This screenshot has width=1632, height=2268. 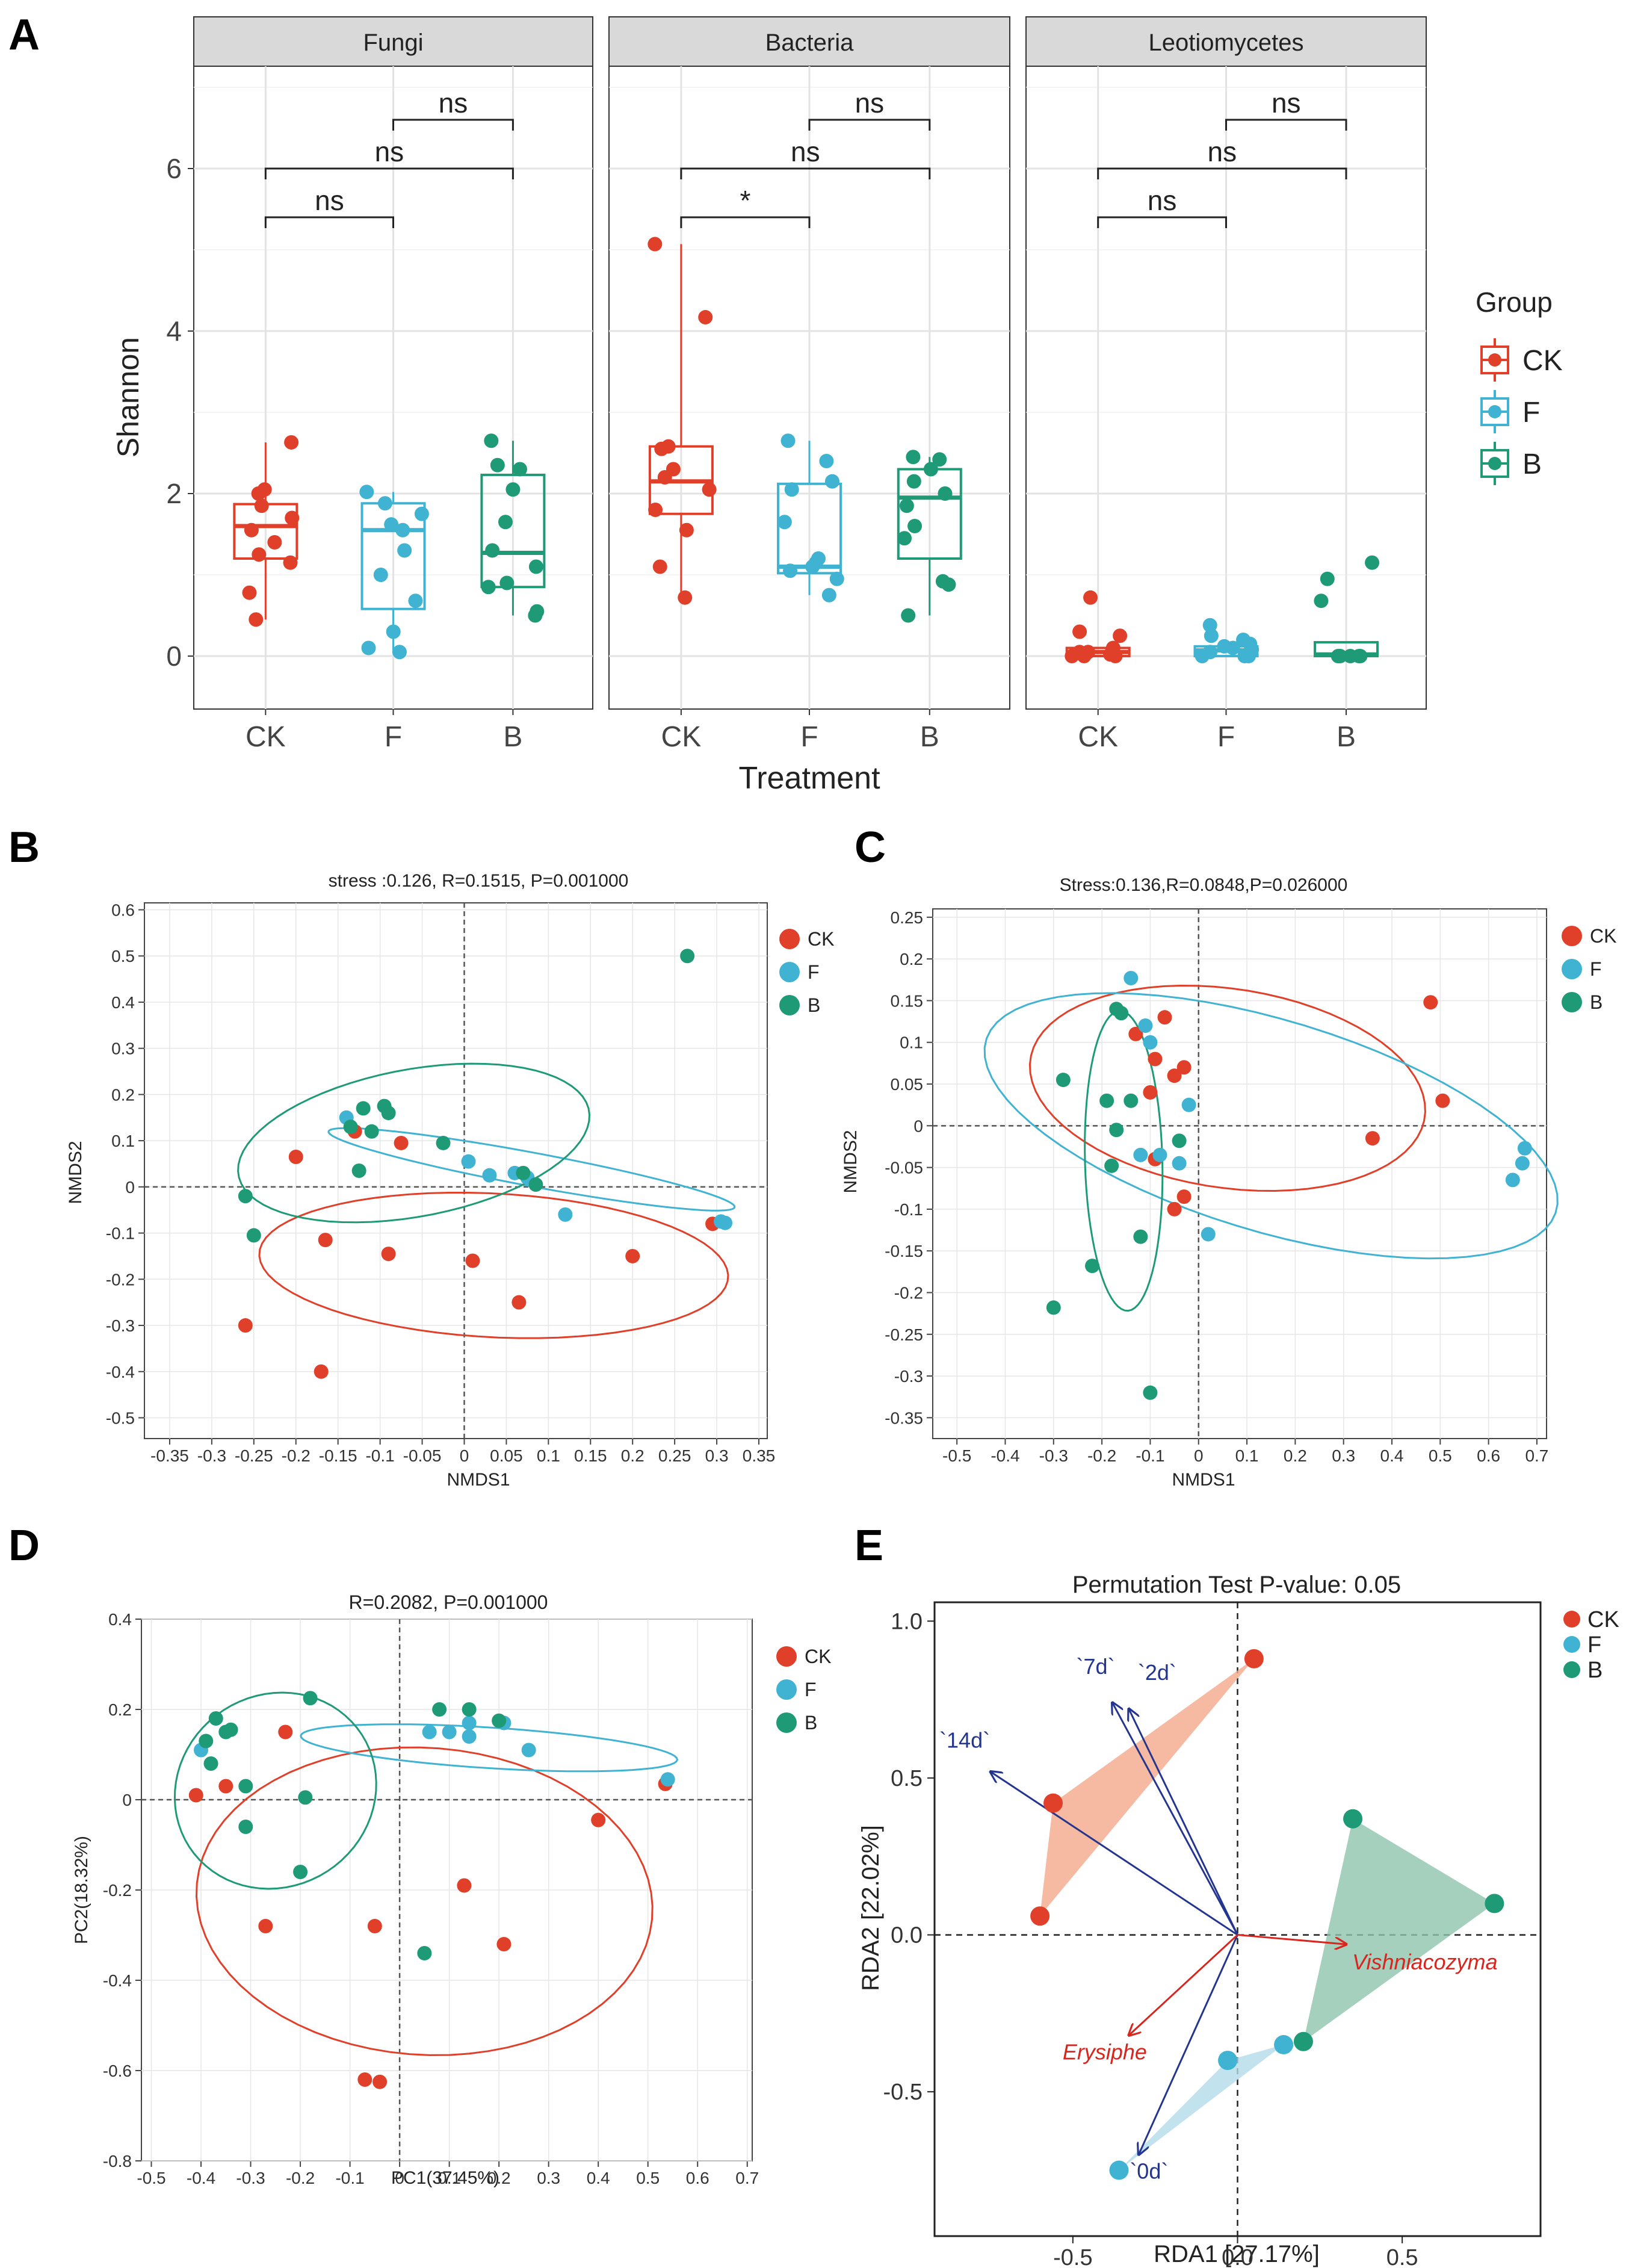 I want to click on x-tick-label: -0.3, so click(x=1054, y=1455).